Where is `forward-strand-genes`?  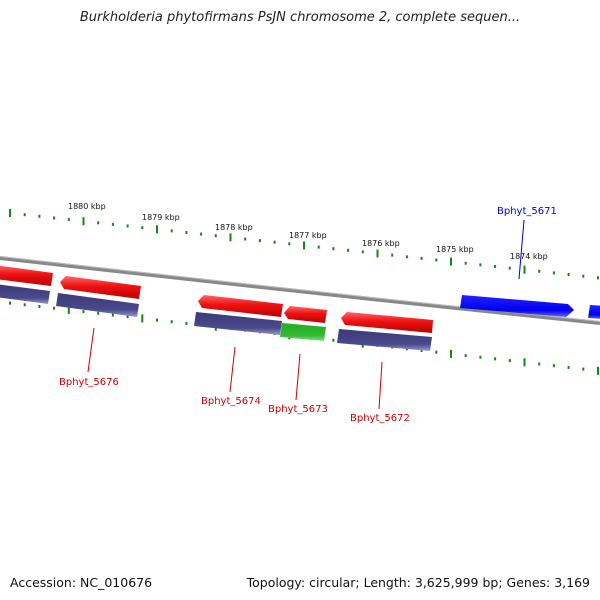
forward-strand-genes is located at coordinates (216, 299).